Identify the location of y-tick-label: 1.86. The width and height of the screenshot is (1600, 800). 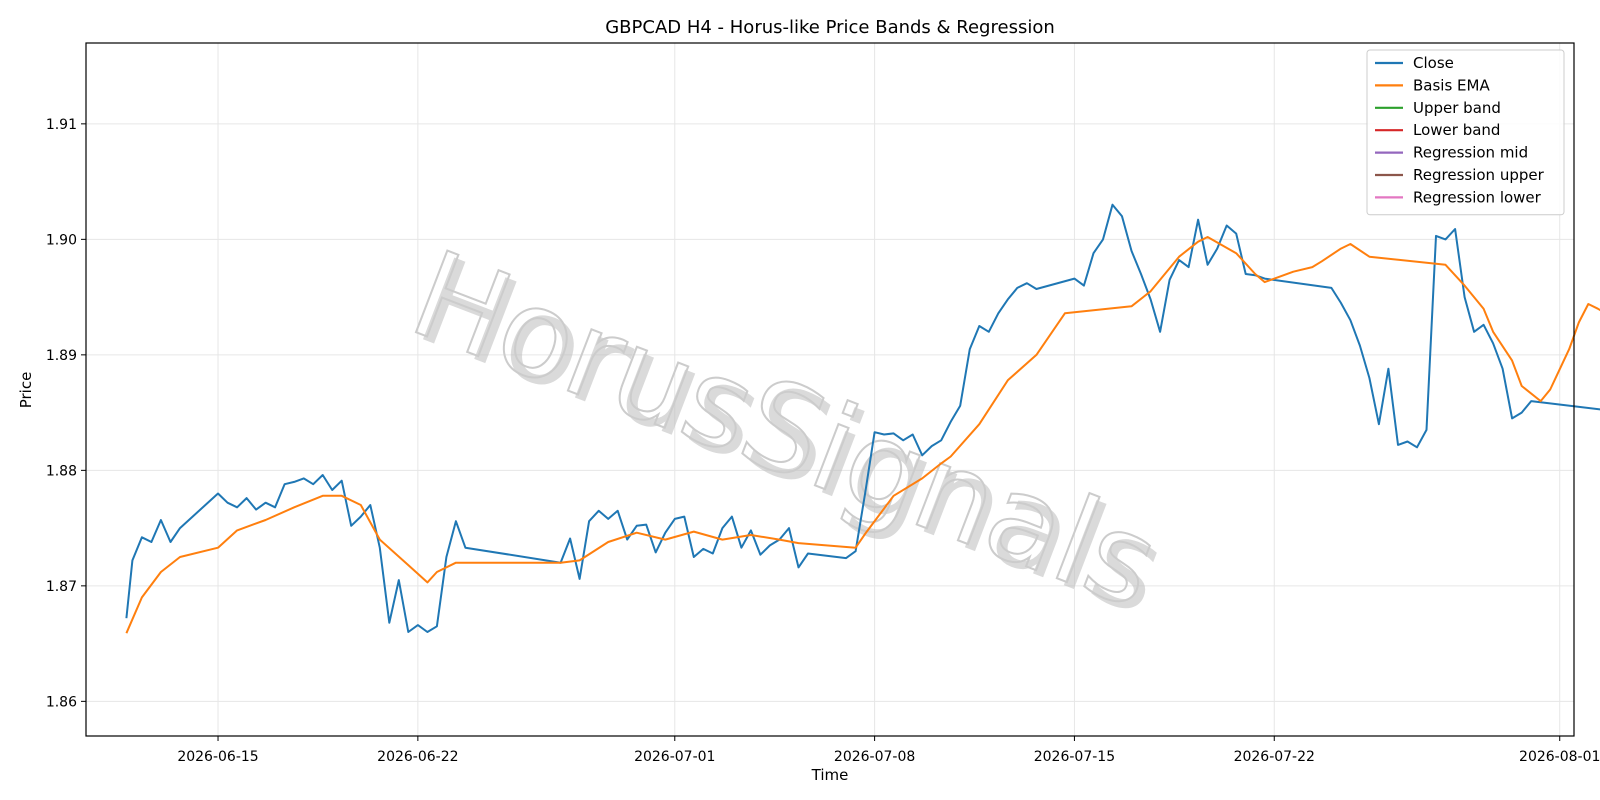
(61, 702).